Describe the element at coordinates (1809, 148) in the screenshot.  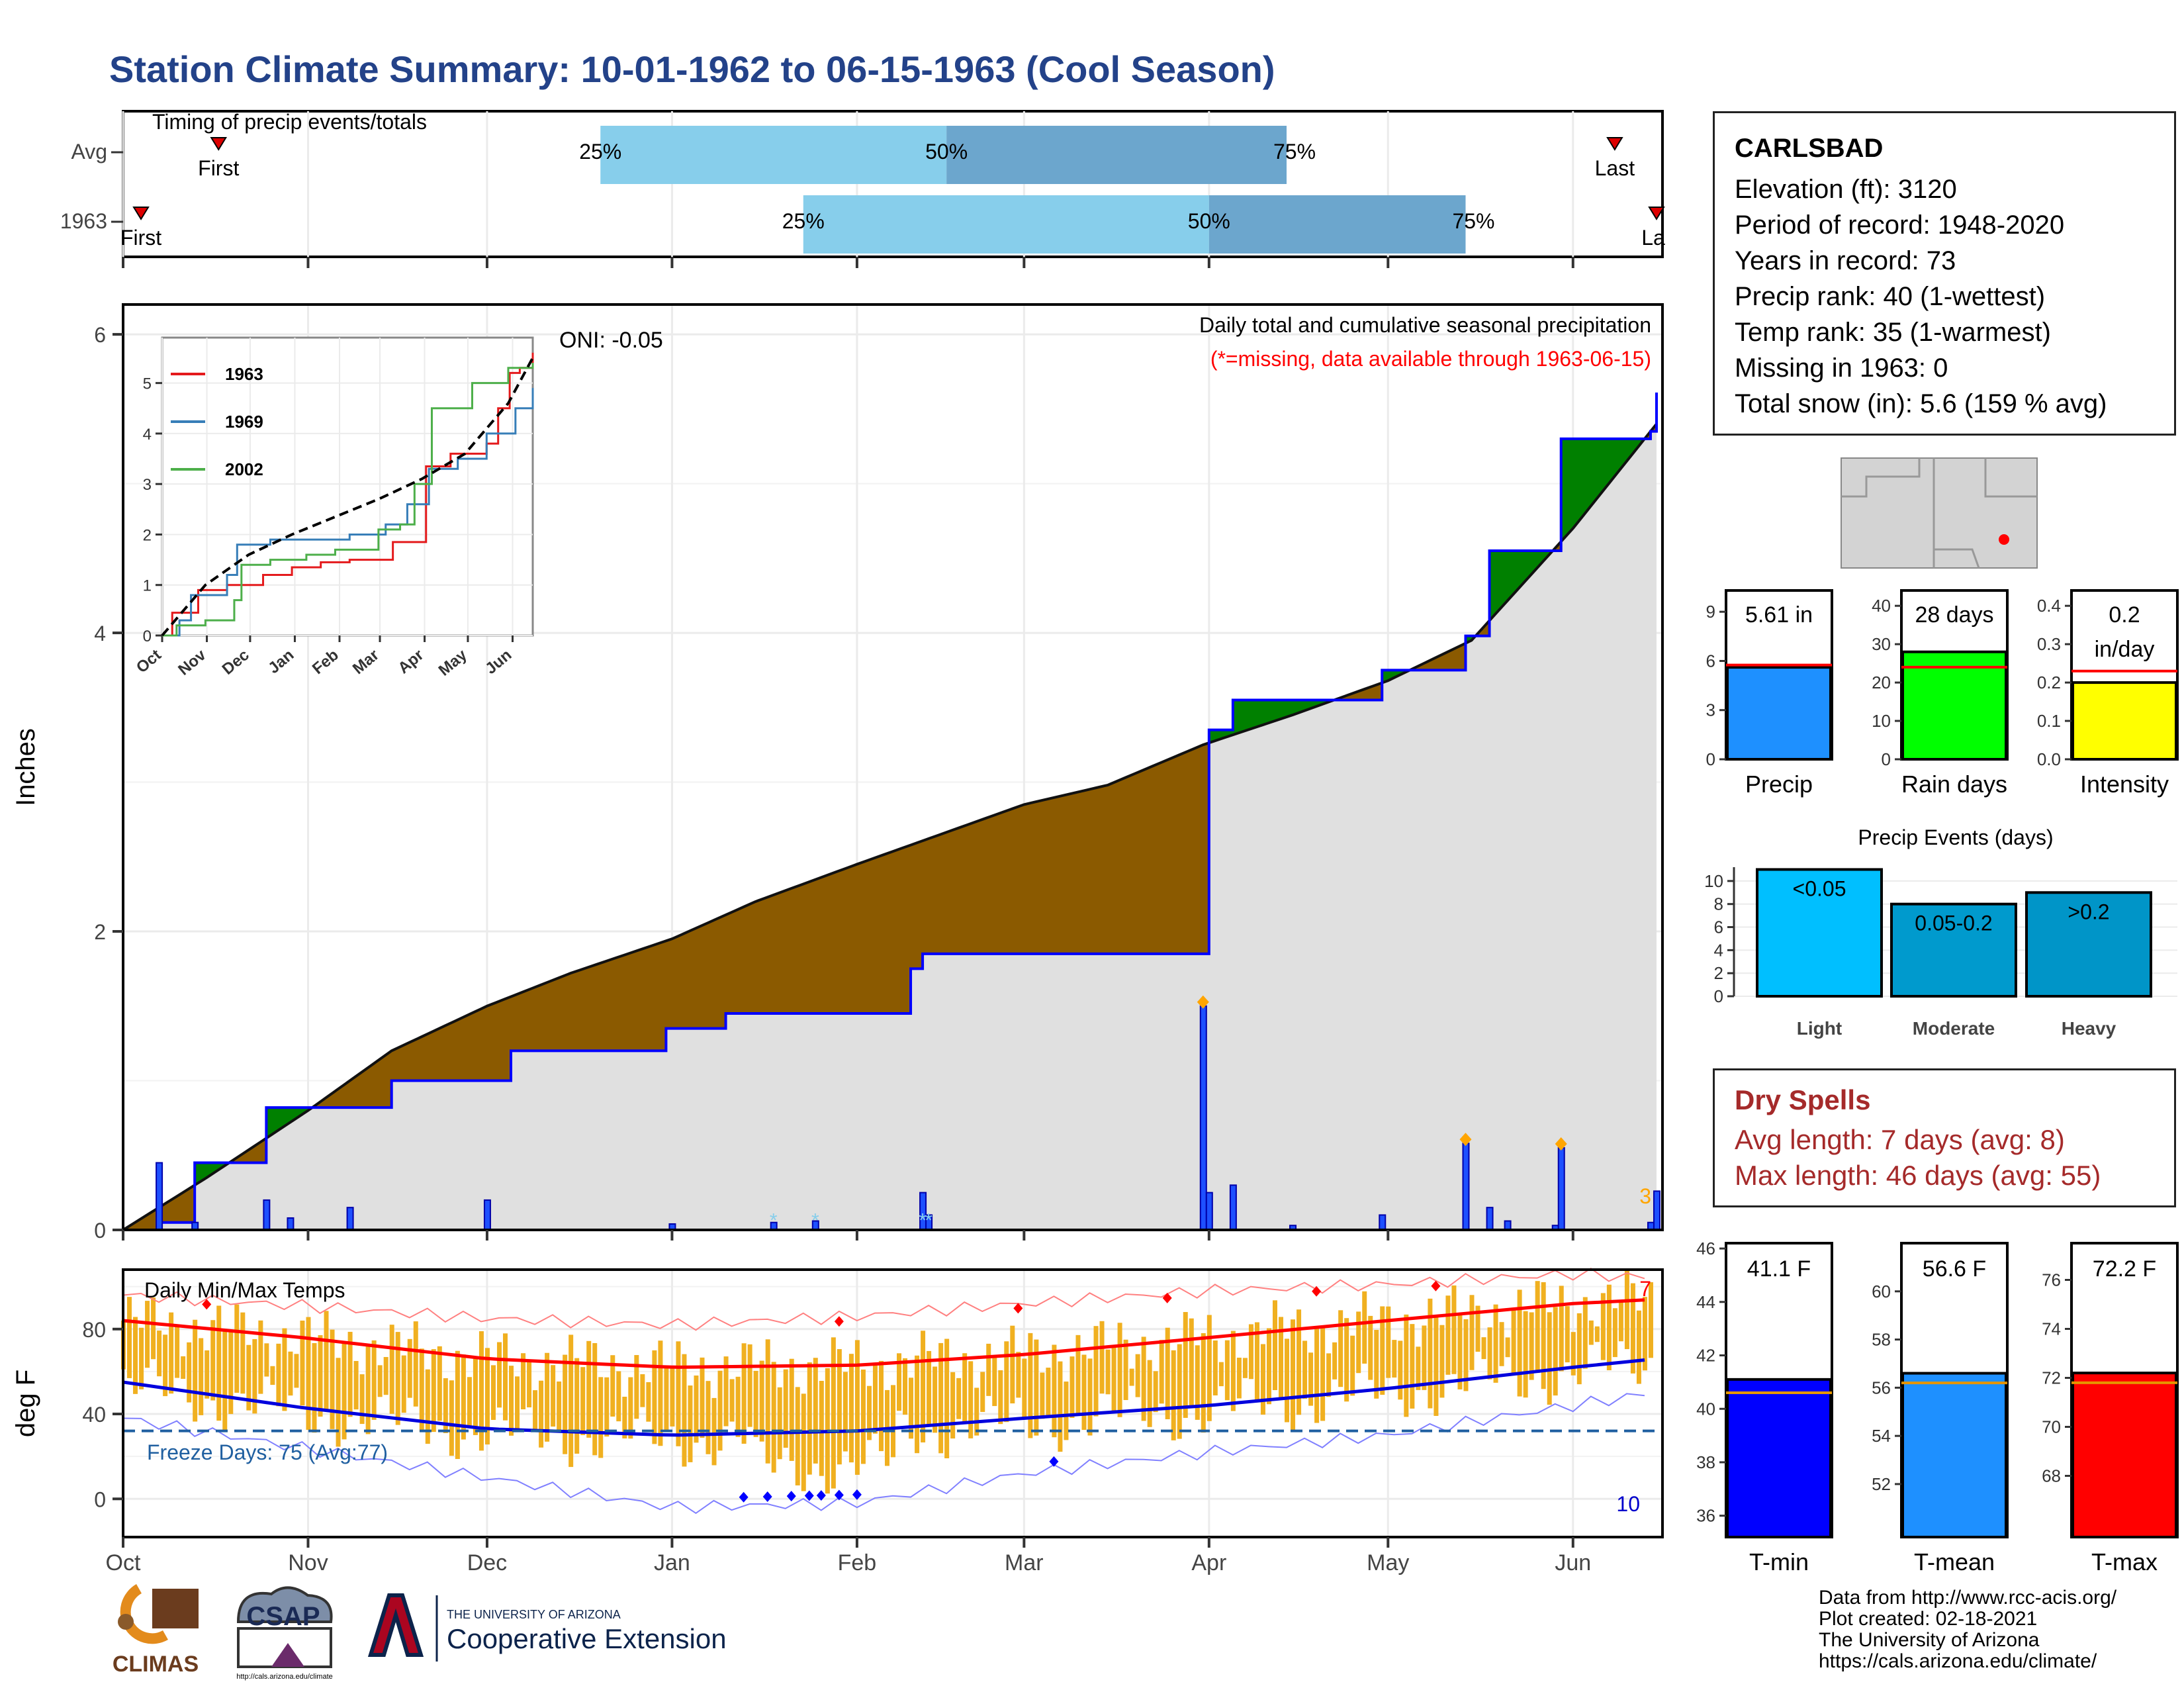
I see `station-name: CARLSBAD` at that location.